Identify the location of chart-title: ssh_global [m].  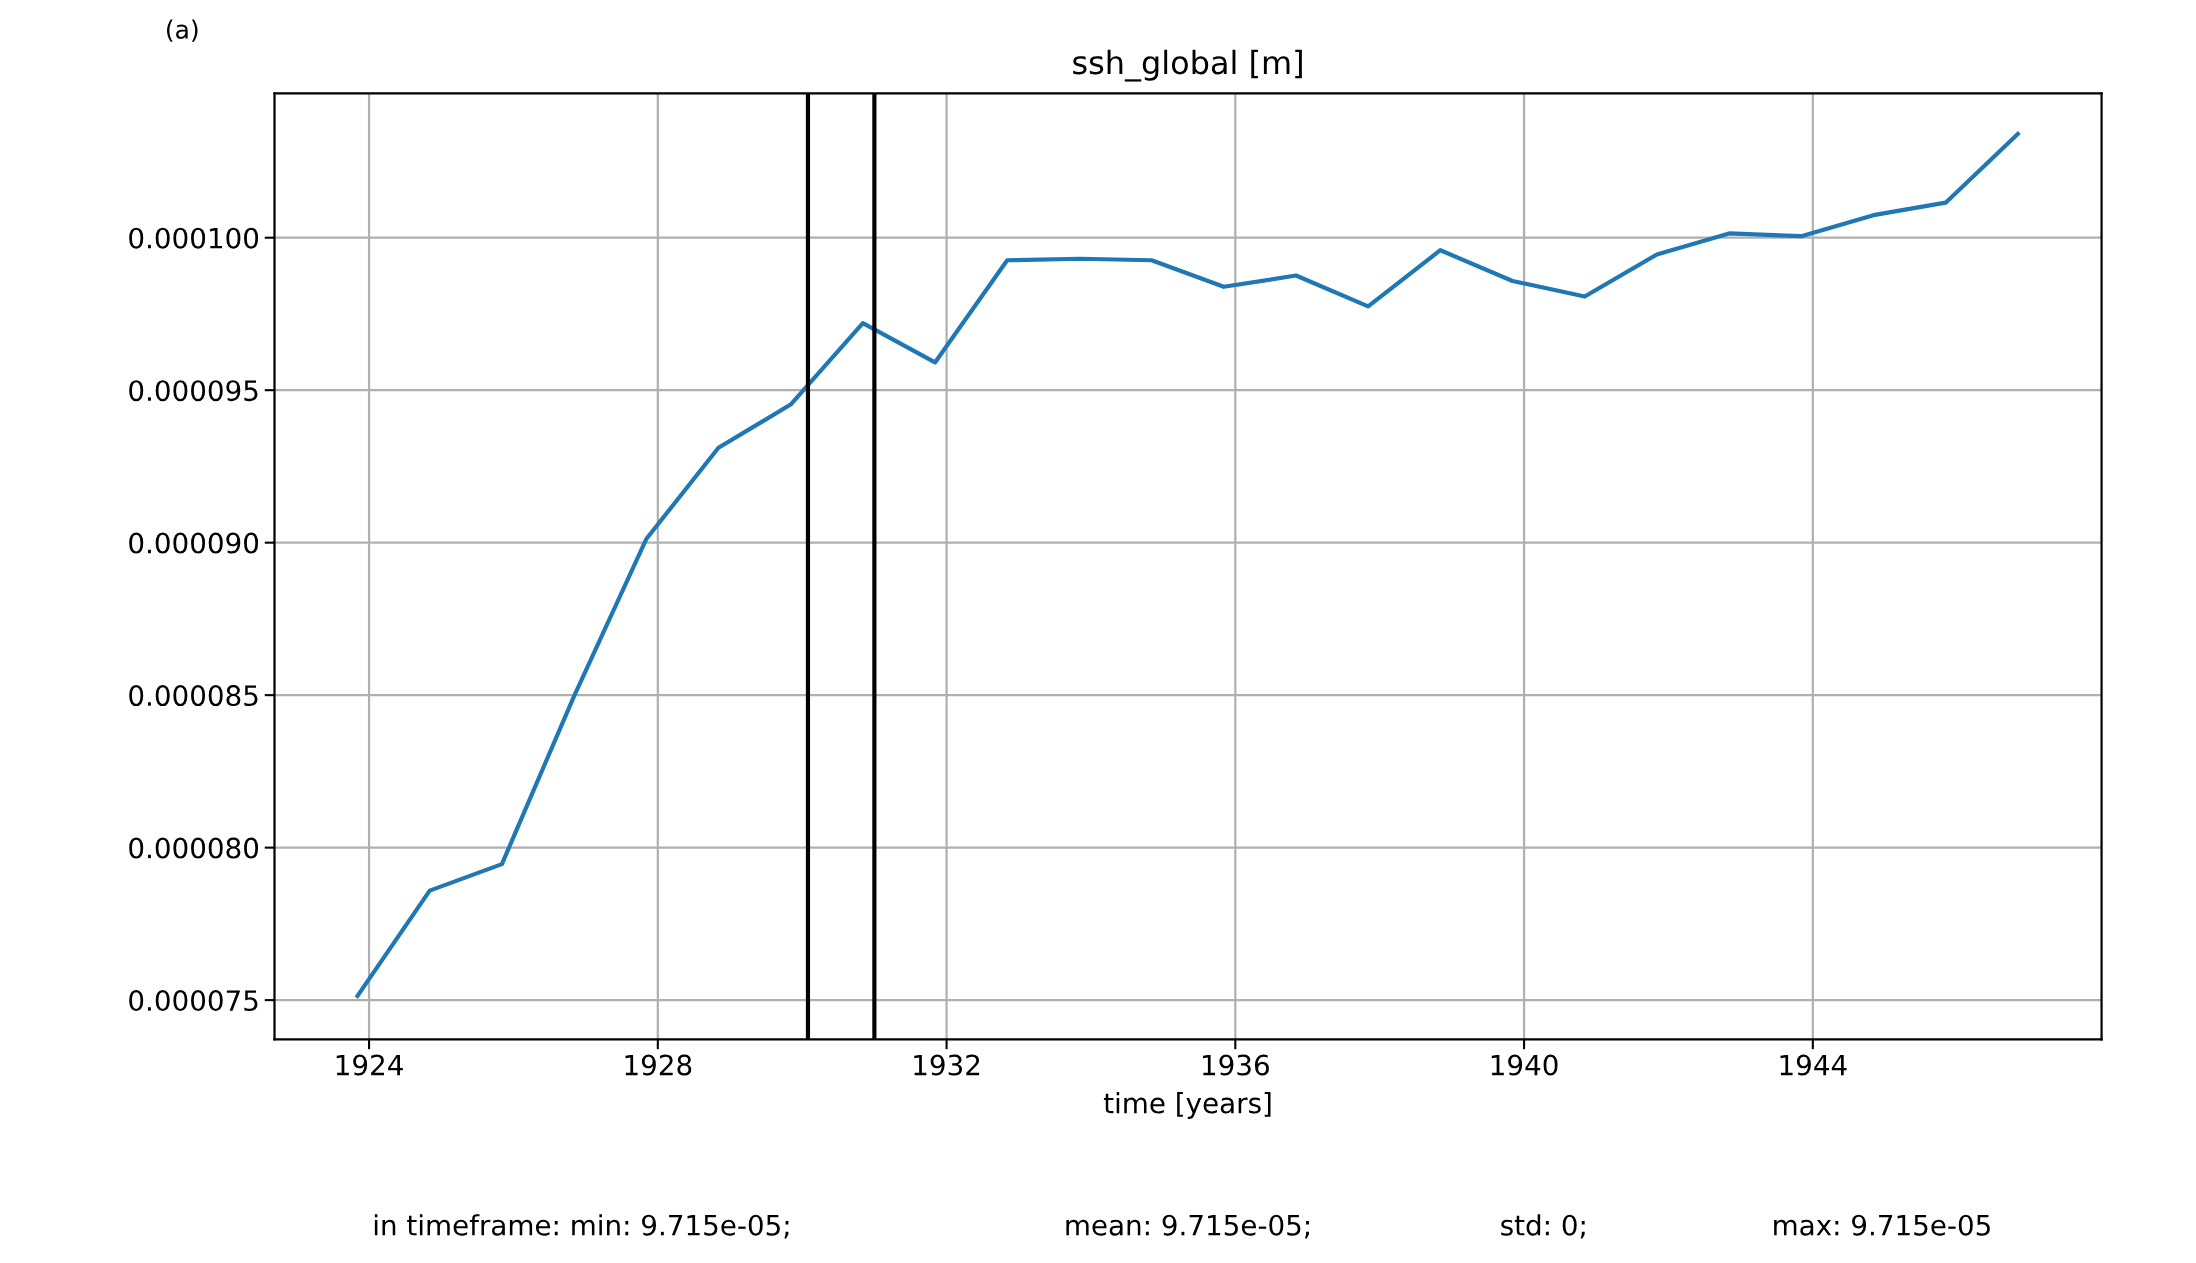
(1187, 65).